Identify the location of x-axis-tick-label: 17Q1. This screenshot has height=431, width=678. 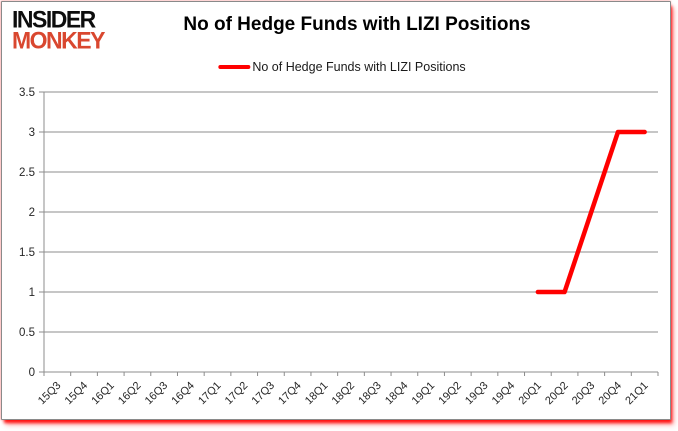
(210, 394).